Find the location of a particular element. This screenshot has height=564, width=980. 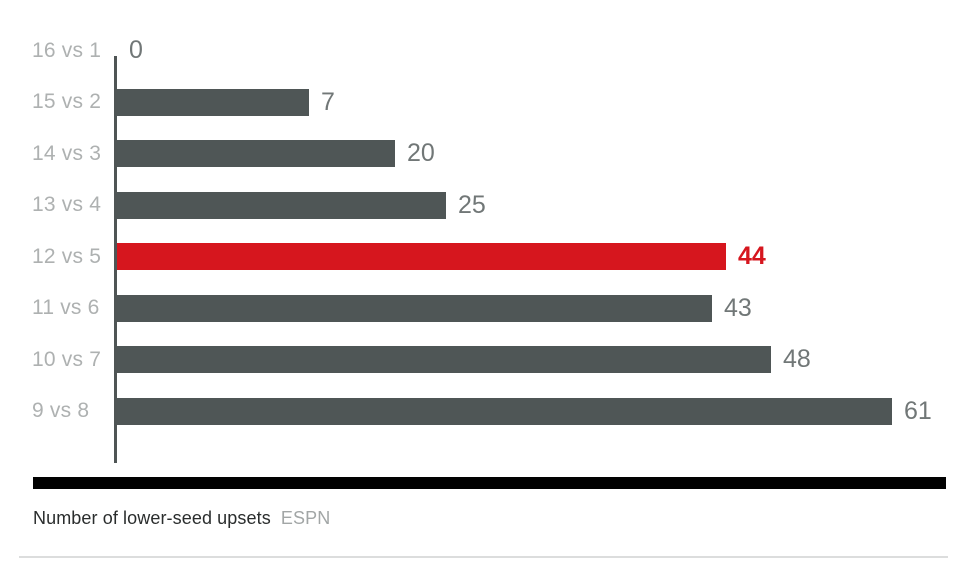

bar-wrap: 20 is located at coordinates (276, 154).